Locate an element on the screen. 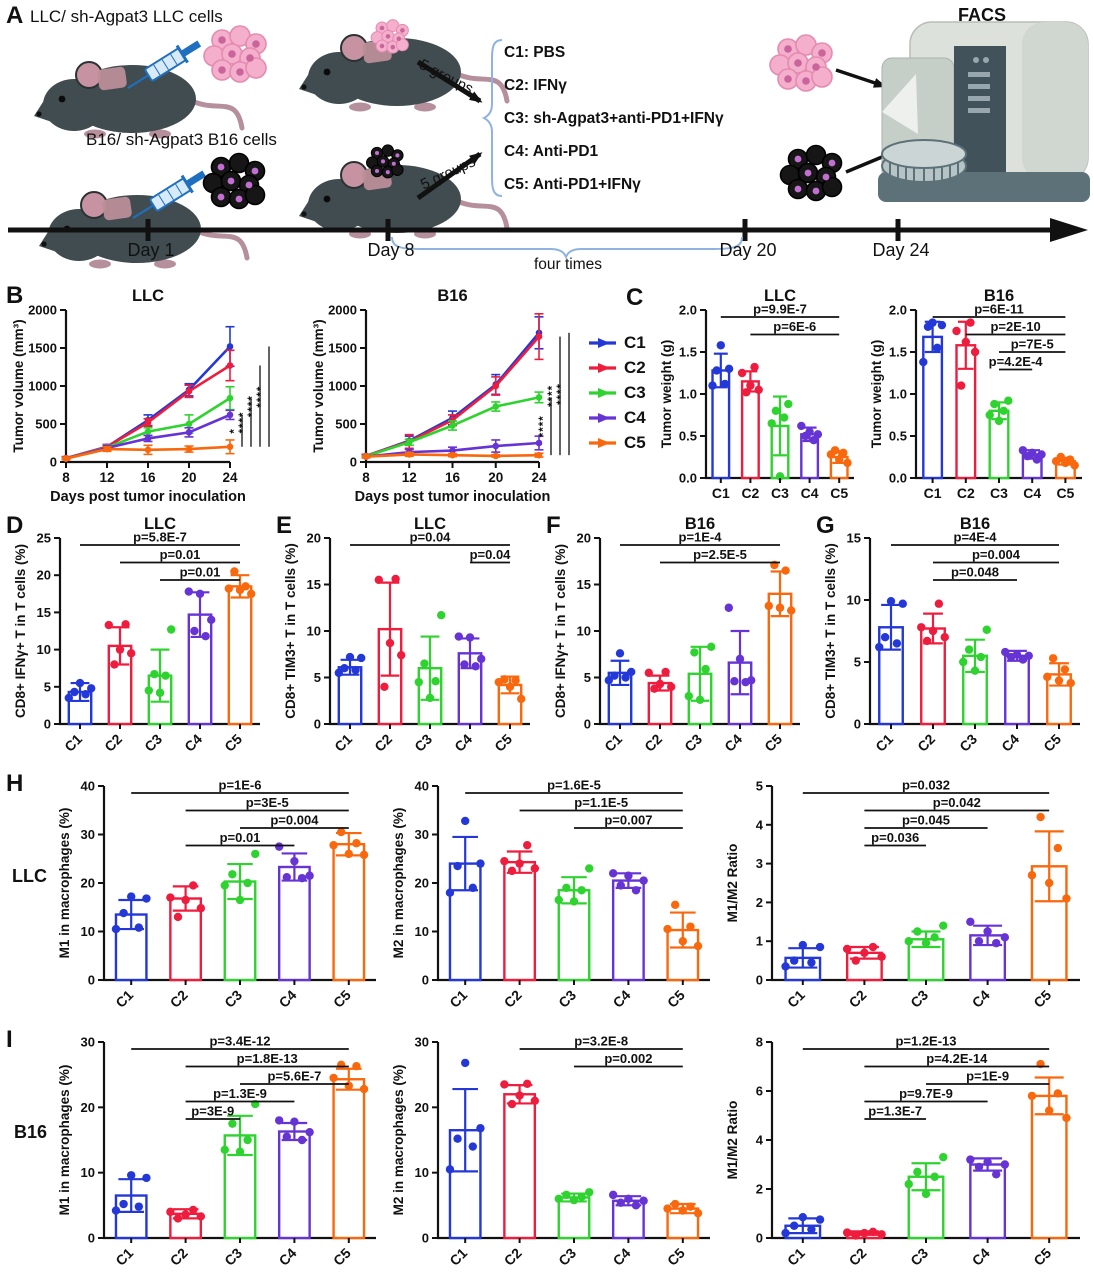 This screenshot has height=1280, width=1093. panel-a-label: A is located at coordinates (15, 15).